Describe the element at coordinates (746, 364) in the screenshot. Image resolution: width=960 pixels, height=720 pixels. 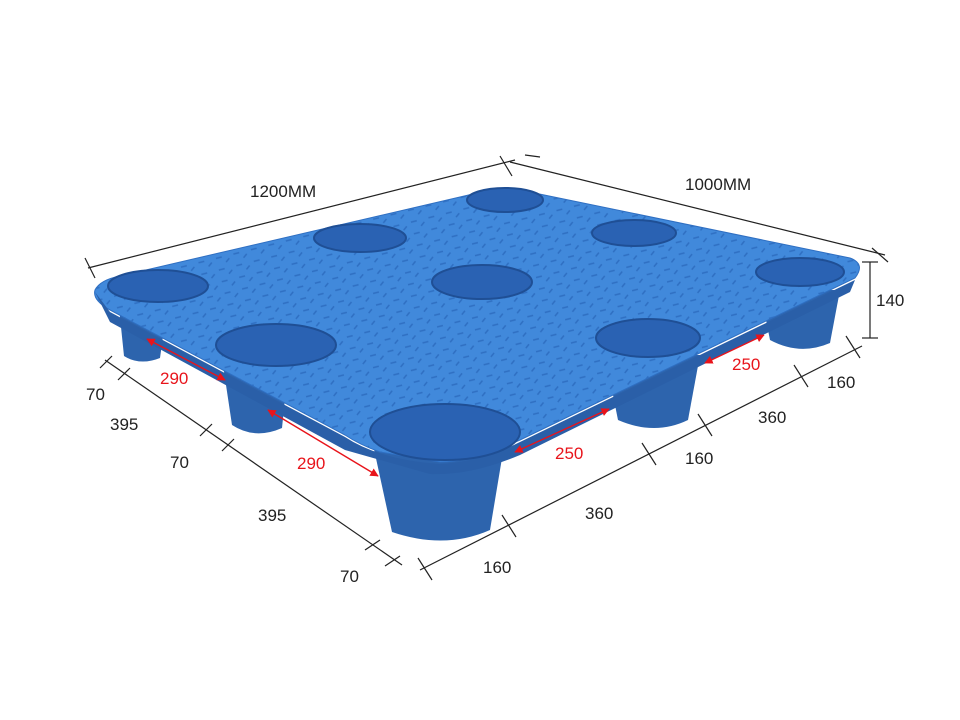
I see `clearance-right-2: 250` at that location.